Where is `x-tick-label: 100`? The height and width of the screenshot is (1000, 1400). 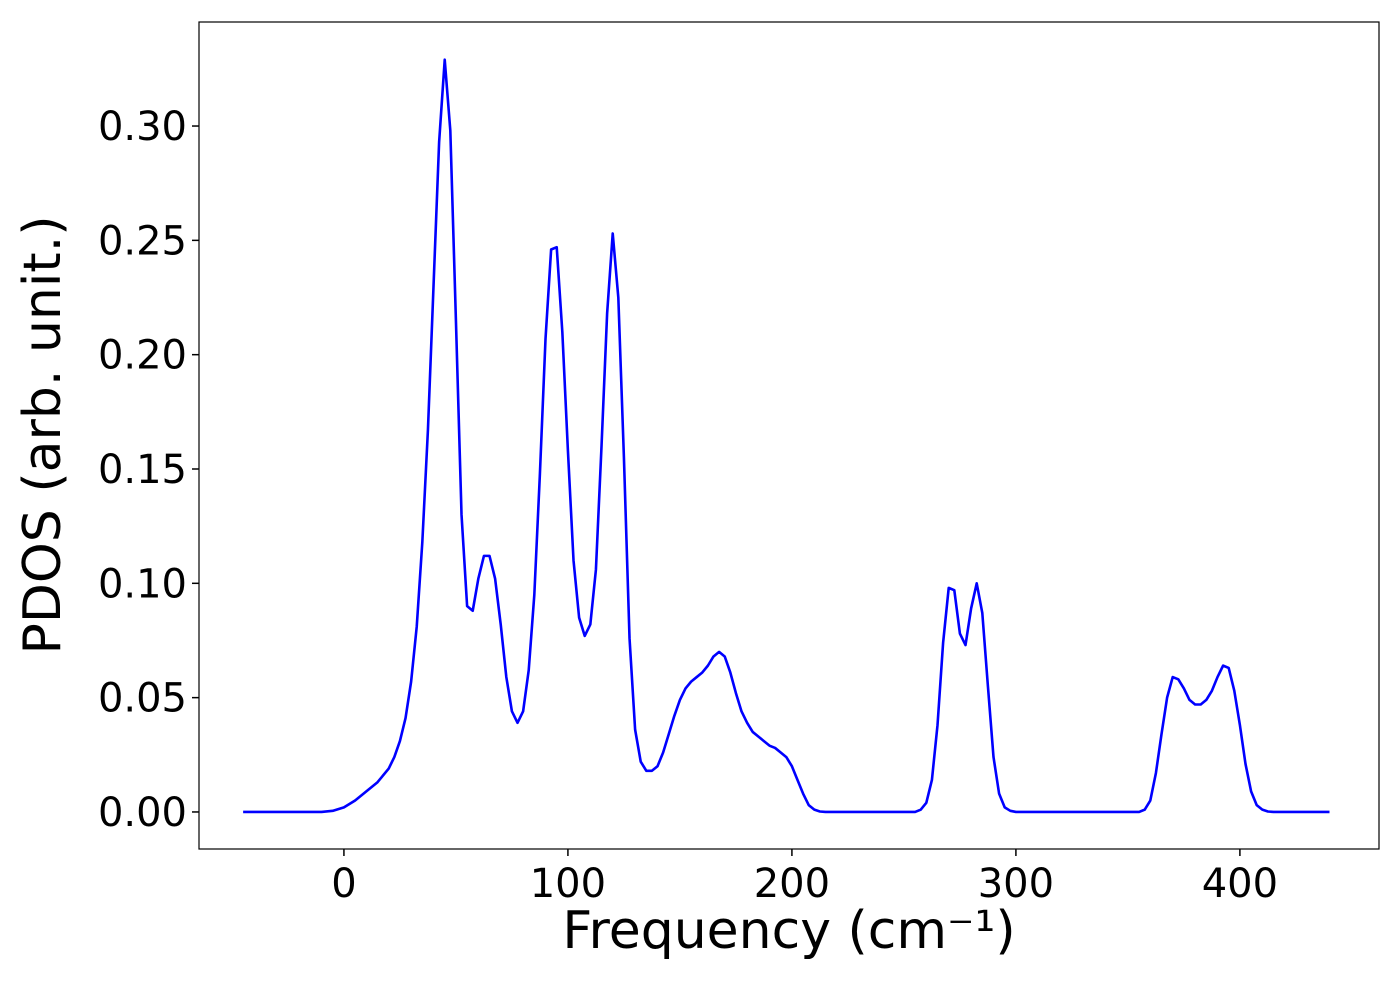 x-tick-label: 100 is located at coordinates (568, 884).